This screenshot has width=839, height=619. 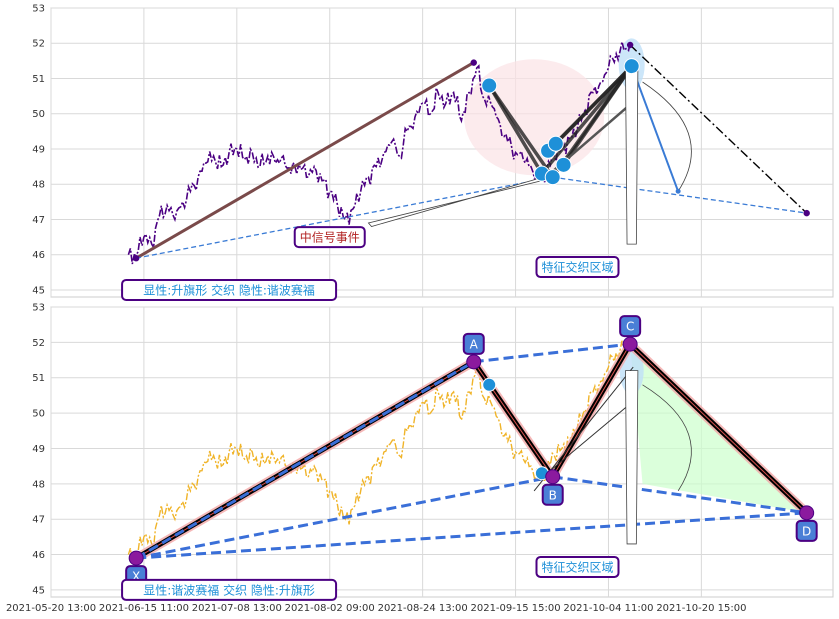 What do you see at coordinates (38, 220) in the screenshot?
I see `top-y-tick-label: 47` at bounding box center [38, 220].